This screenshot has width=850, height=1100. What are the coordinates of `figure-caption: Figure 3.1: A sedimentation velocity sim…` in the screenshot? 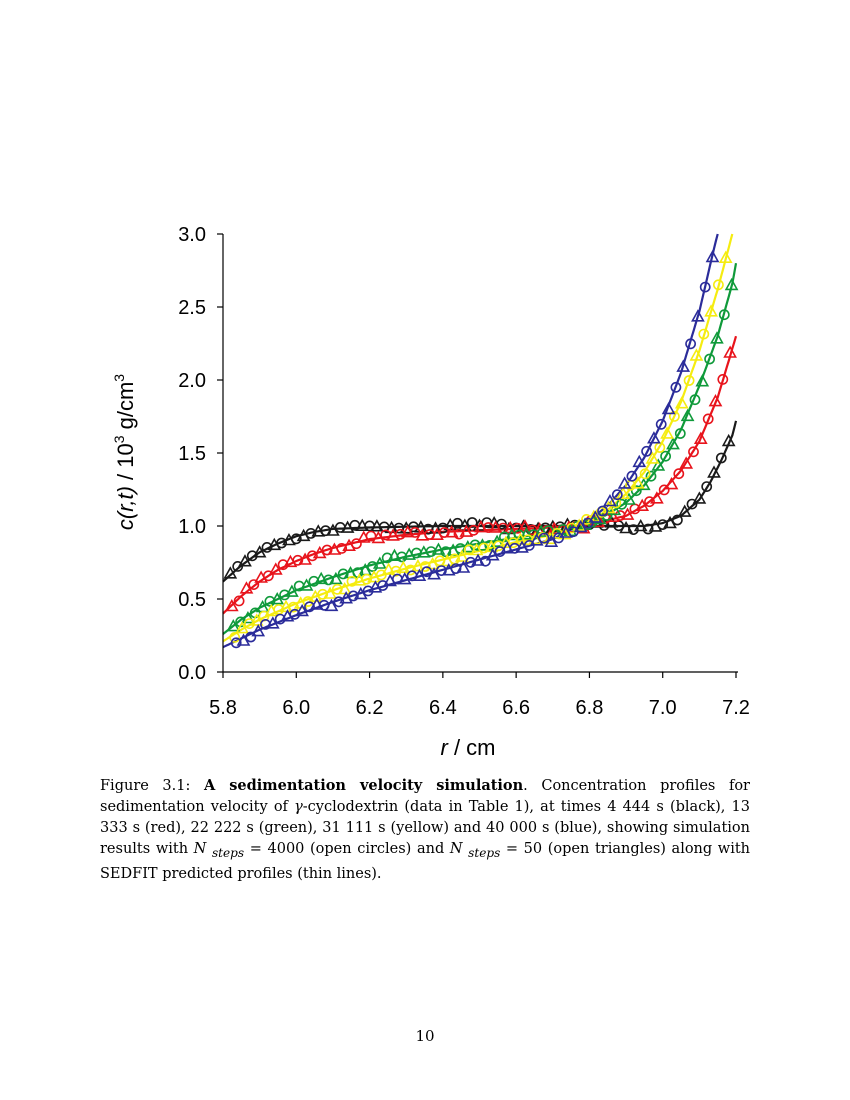 It's located at (425, 830).